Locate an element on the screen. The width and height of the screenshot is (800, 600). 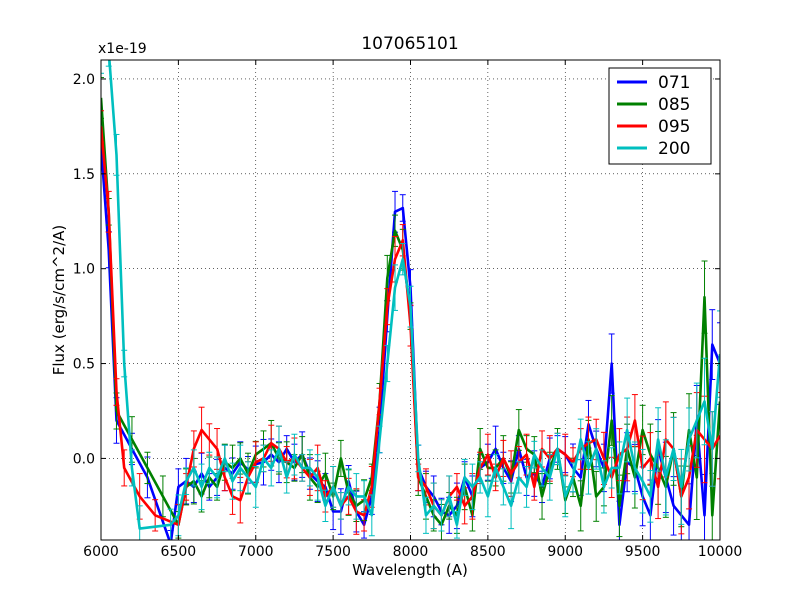
y-tick-label: 1.5 is located at coordinates (84, 175).